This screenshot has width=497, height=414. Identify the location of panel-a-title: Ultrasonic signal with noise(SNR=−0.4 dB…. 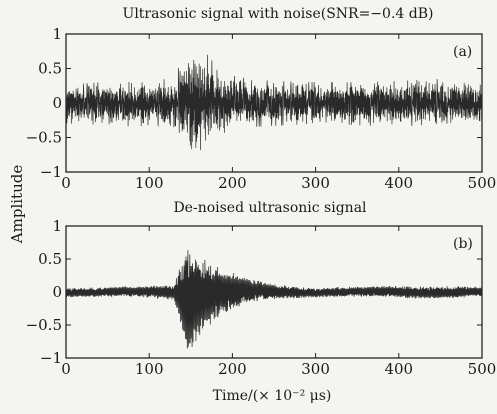
(278, 14).